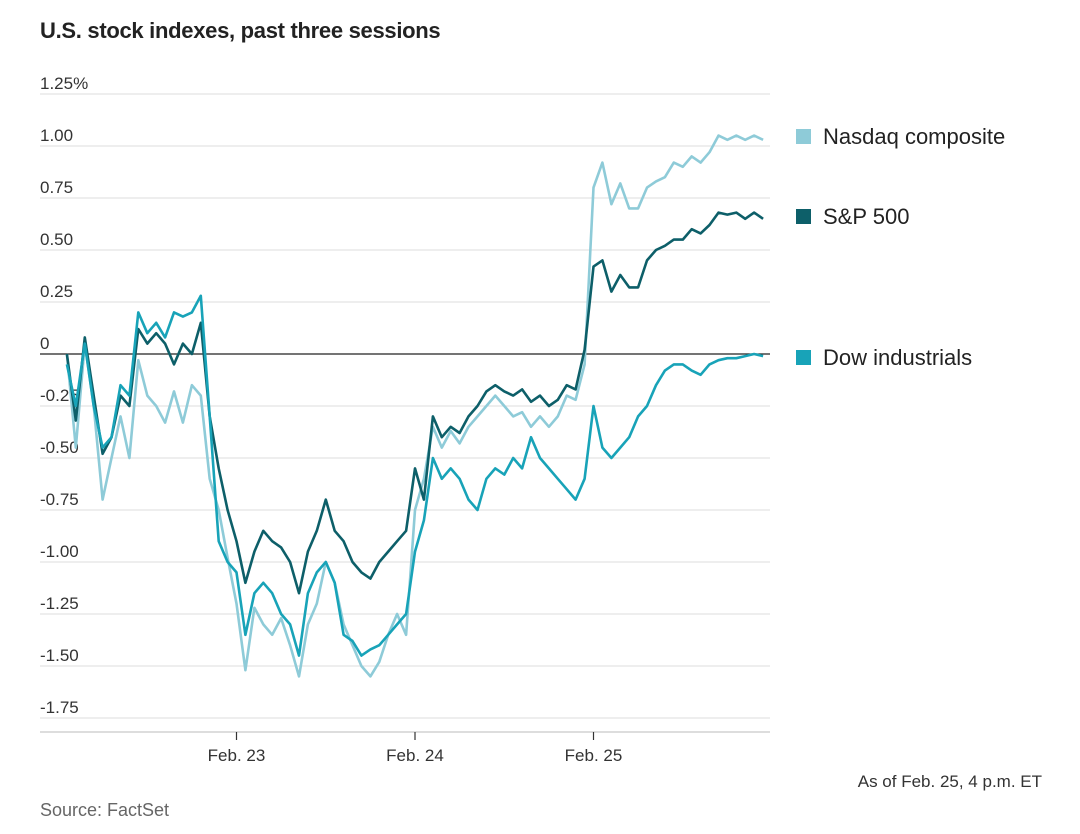  I want to click on y-tick-label: 0, so click(44, 343).